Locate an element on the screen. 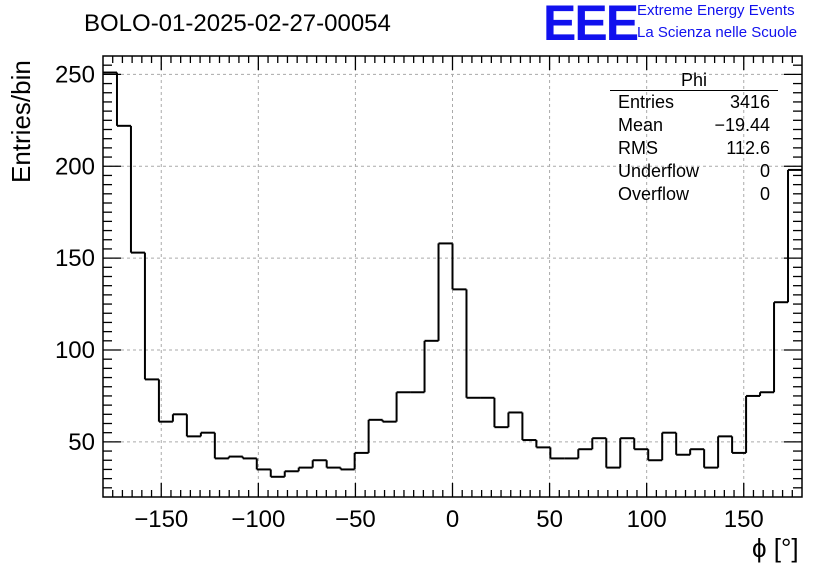 This screenshot has height=572, width=836. x-tick-label: −50 is located at coordinates (355, 519).